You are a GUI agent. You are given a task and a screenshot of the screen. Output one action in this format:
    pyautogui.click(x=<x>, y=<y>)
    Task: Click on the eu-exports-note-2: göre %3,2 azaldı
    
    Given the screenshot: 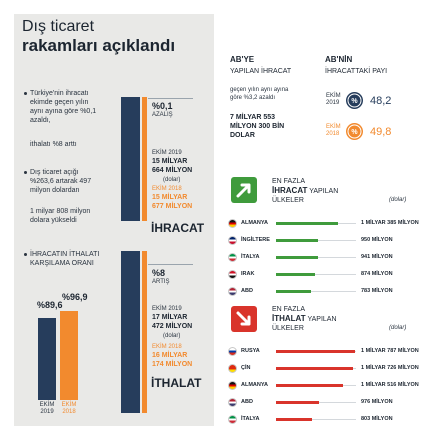 What is the action you would take?
    pyautogui.click(x=253, y=98)
    